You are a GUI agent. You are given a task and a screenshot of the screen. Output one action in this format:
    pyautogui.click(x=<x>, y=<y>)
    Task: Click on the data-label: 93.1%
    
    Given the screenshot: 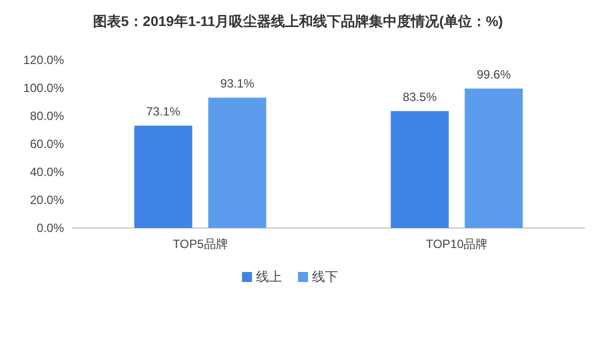 What is the action you would take?
    pyautogui.click(x=237, y=83)
    